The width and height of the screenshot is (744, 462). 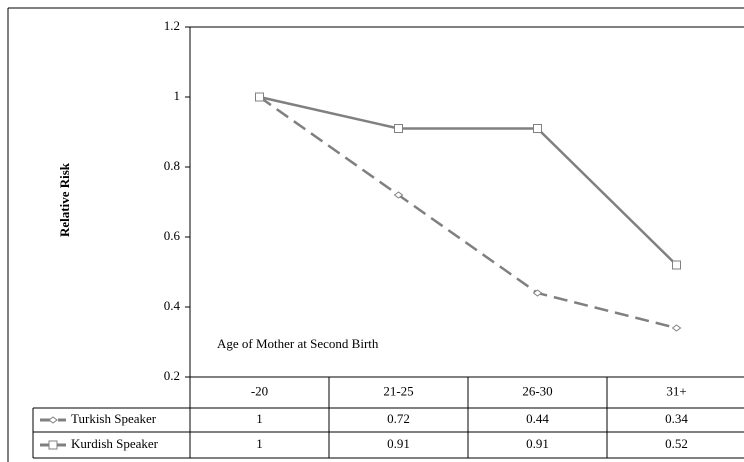 What do you see at coordinates (259, 390) in the screenshot?
I see `x-tick-label: -20` at bounding box center [259, 390].